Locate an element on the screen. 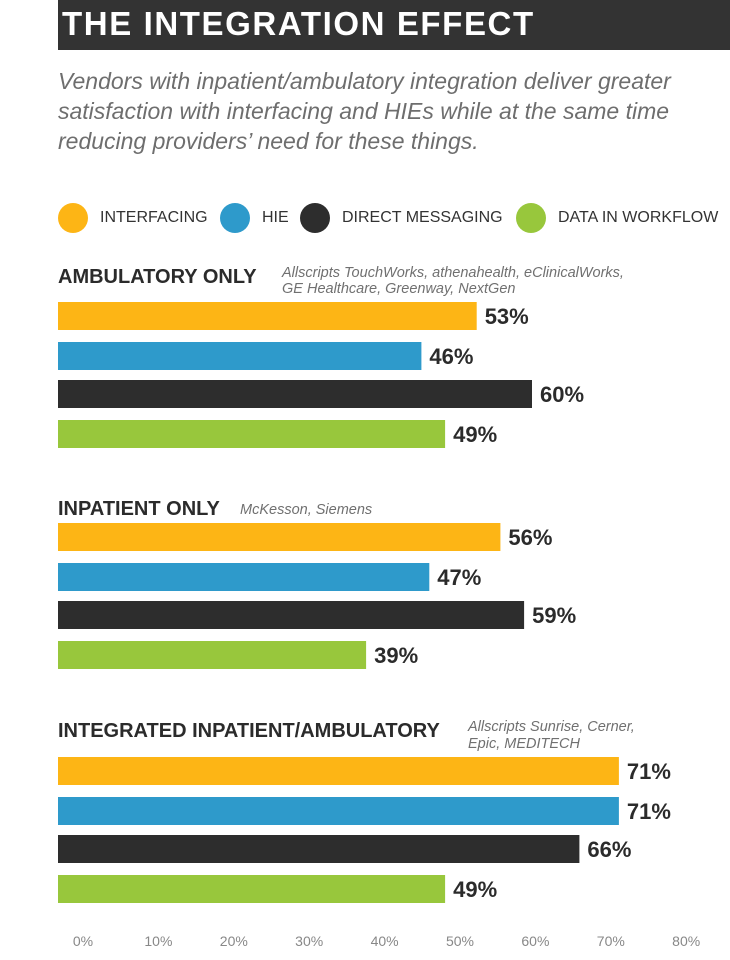  legend-label-hie: HIE is located at coordinates (275, 217).